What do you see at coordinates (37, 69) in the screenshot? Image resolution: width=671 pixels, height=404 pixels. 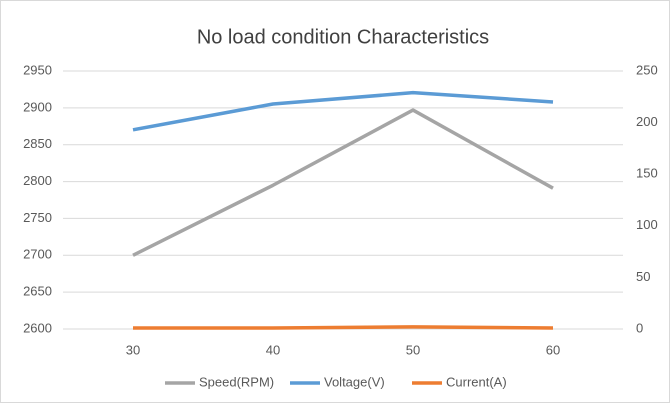 I see `y-tick-label: 2950` at bounding box center [37, 69].